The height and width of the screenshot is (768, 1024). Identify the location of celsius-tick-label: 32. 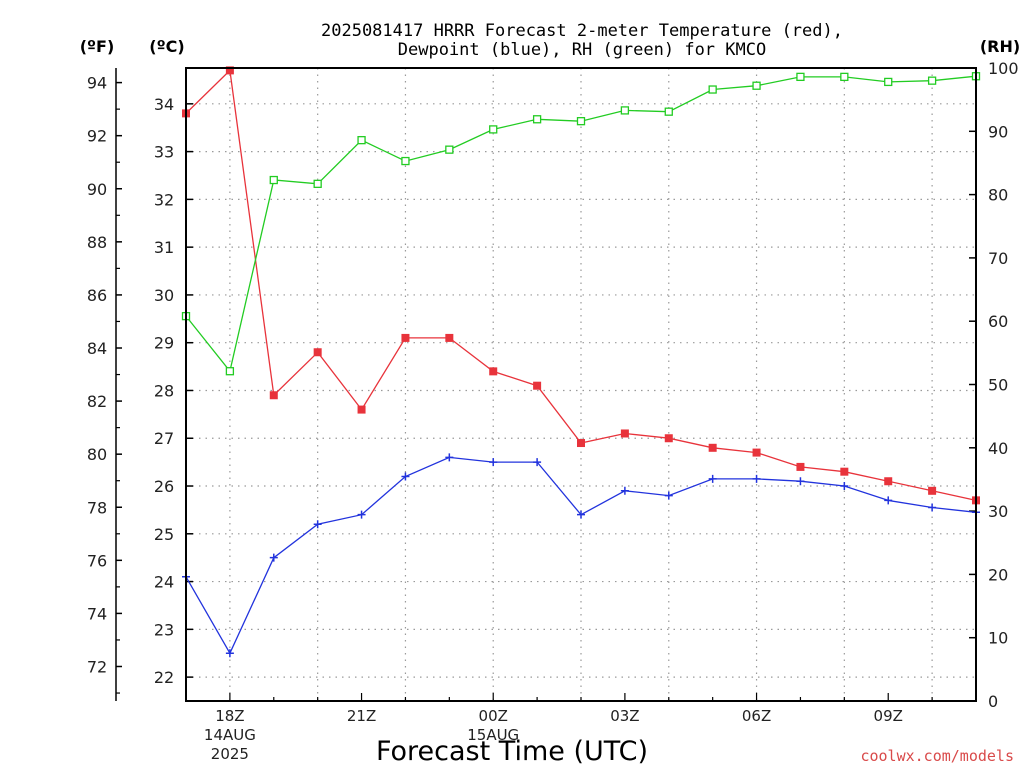
(164, 199).